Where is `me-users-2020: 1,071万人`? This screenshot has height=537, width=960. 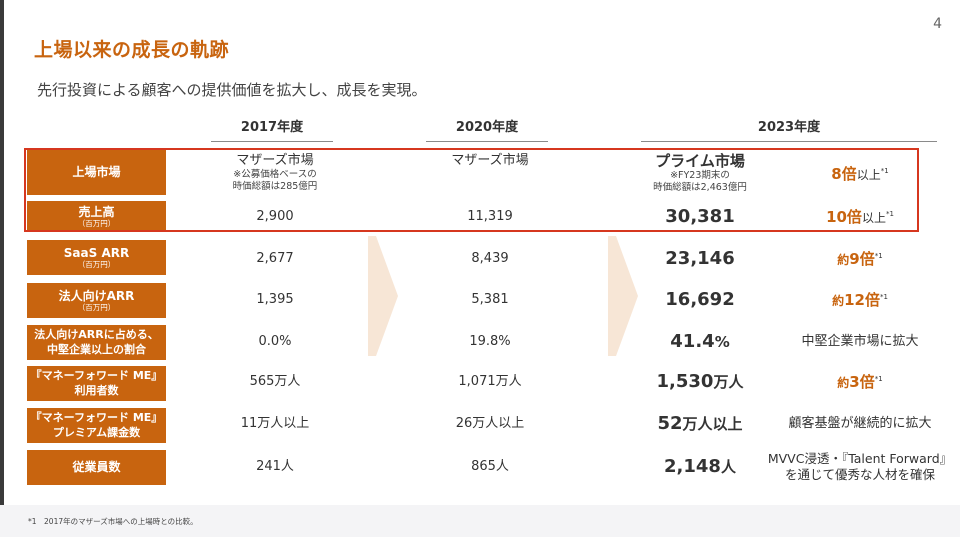 me-users-2020: 1,071万人 is located at coordinates (490, 382).